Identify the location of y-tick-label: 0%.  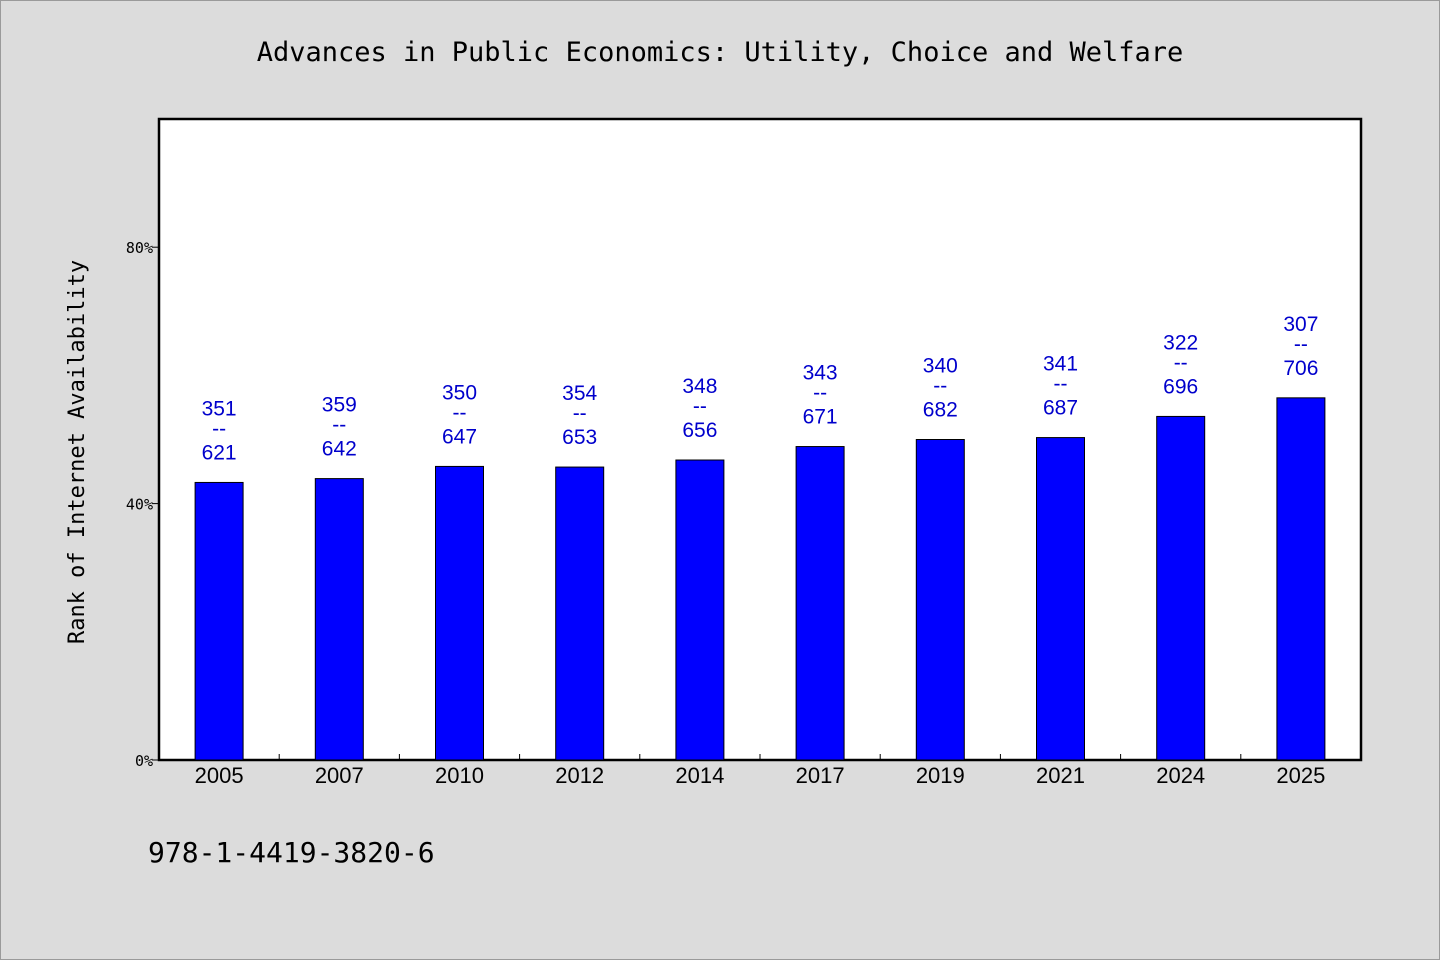
(144, 761).